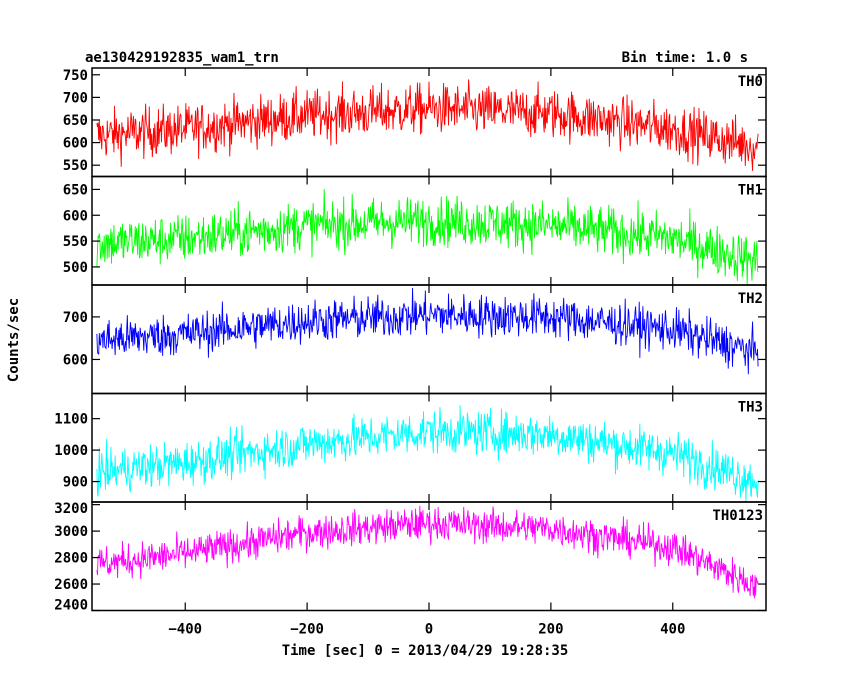 The width and height of the screenshot is (850, 680). I want to click on x-tick-label: 400, so click(672, 630).